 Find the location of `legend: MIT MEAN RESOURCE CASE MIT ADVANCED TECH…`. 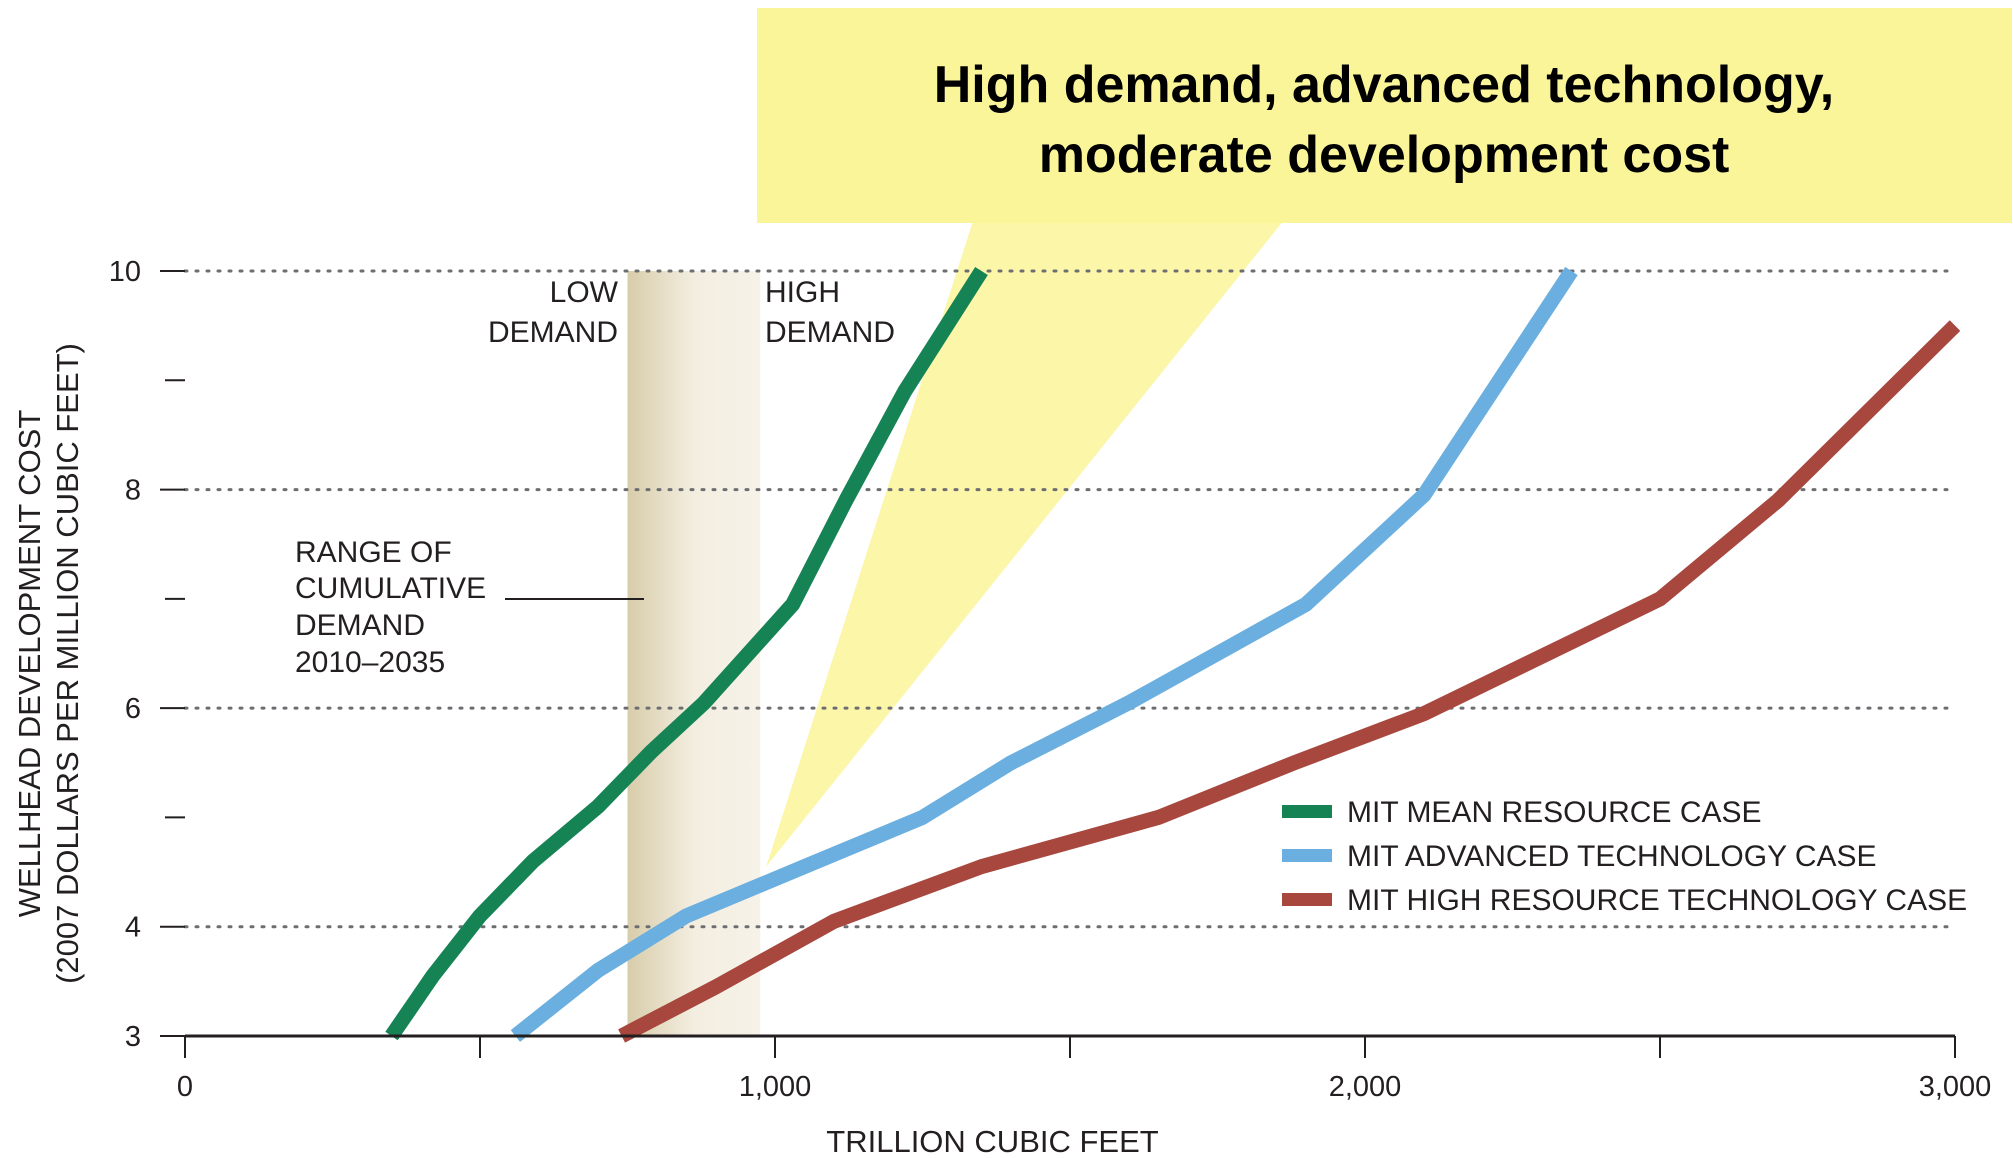

legend: MIT MEAN RESOURCE CASE MIT ADVANCED TECH… is located at coordinates (1624, 856).